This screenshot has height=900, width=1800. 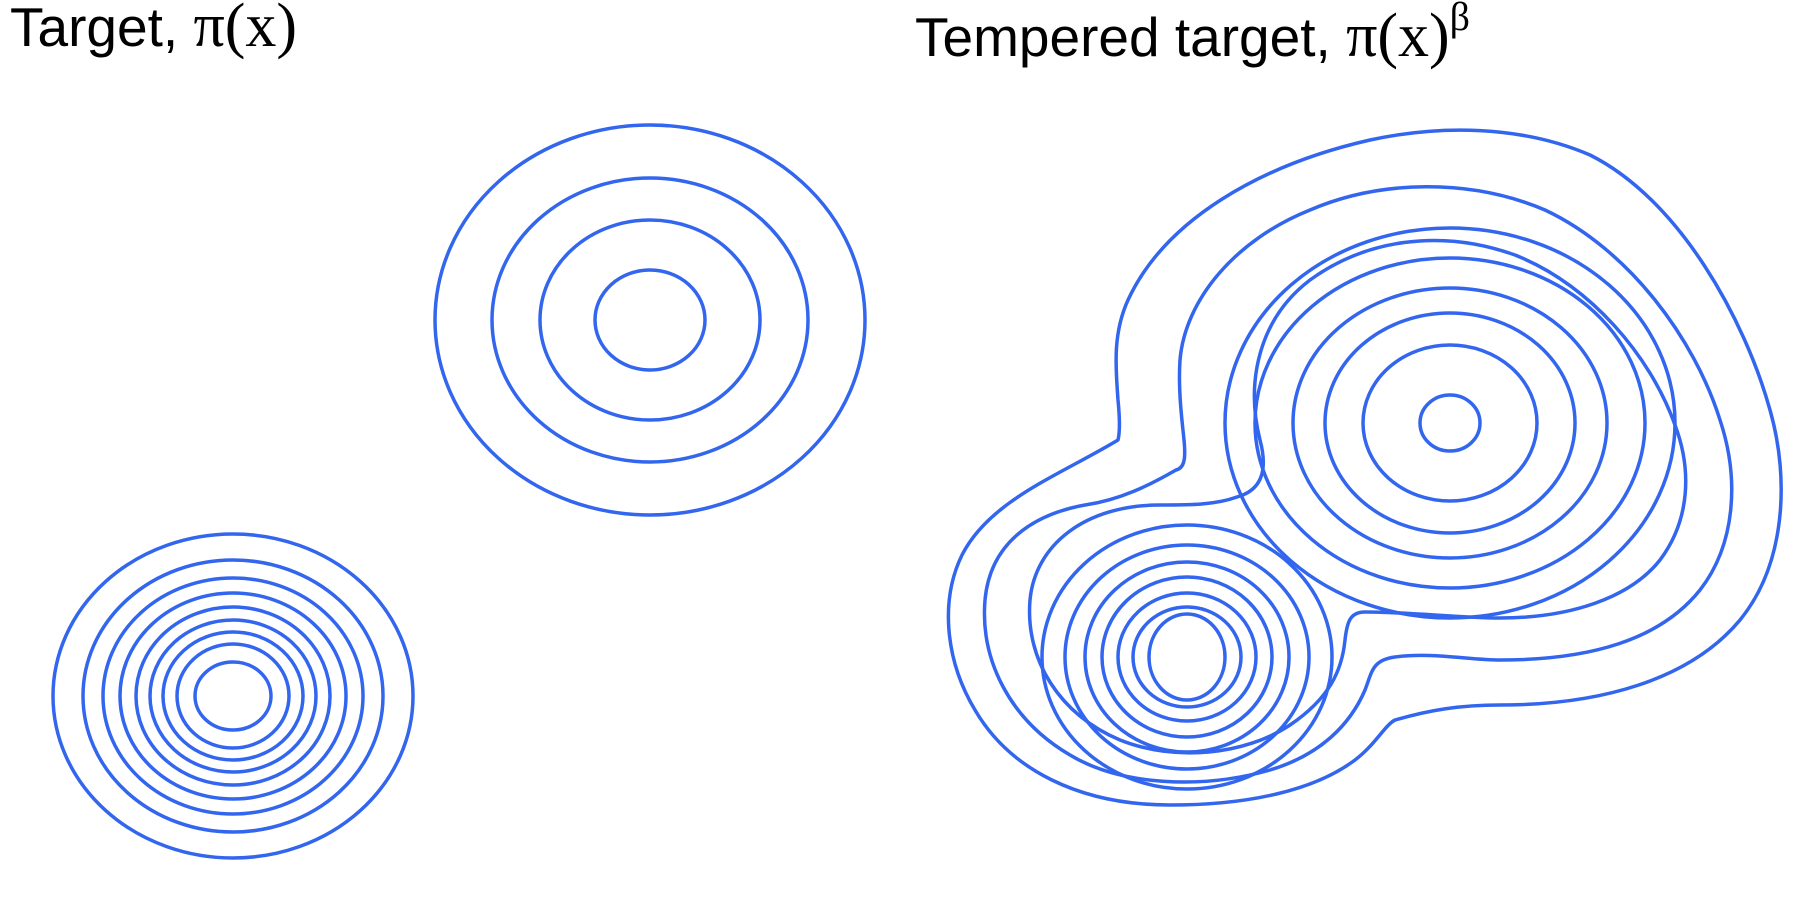 I want to click on target-upper-mode-contour, so click(x=650, y=320).